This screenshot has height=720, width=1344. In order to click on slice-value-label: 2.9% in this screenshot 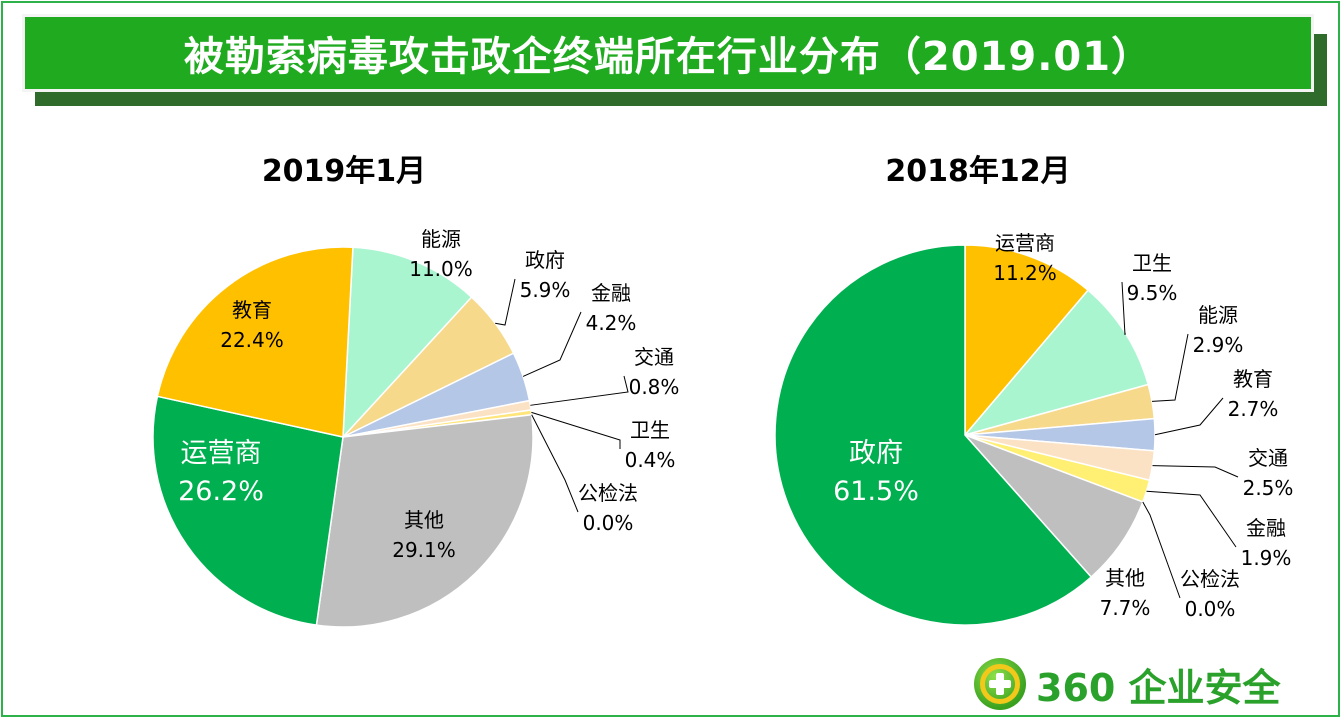, I will do `click(1218, 345)`.